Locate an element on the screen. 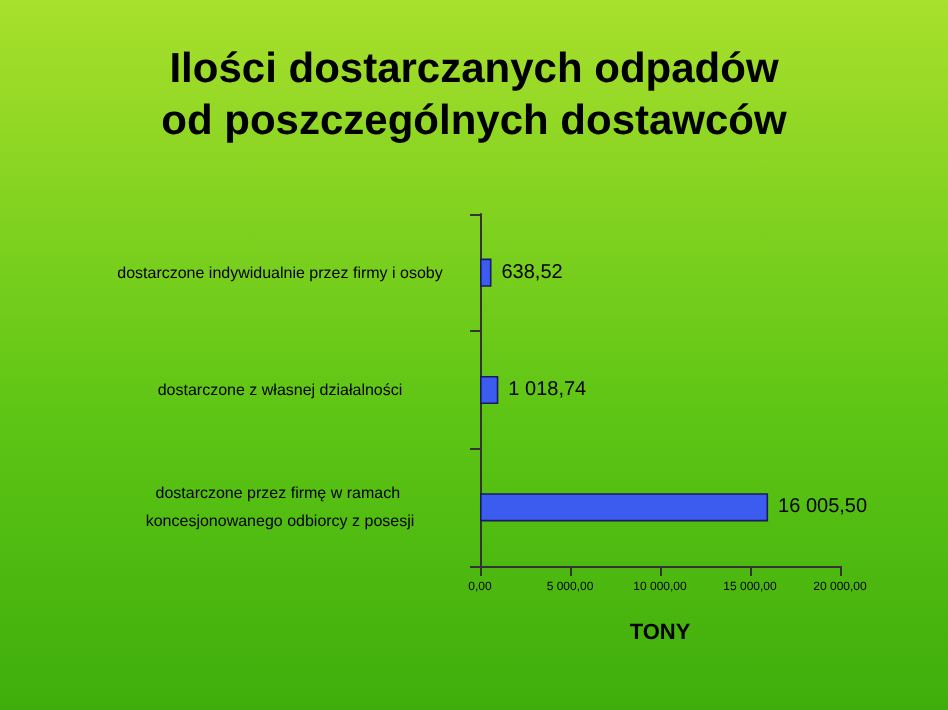  data-label: 16 005,50 is located at coordinates (823, 507).